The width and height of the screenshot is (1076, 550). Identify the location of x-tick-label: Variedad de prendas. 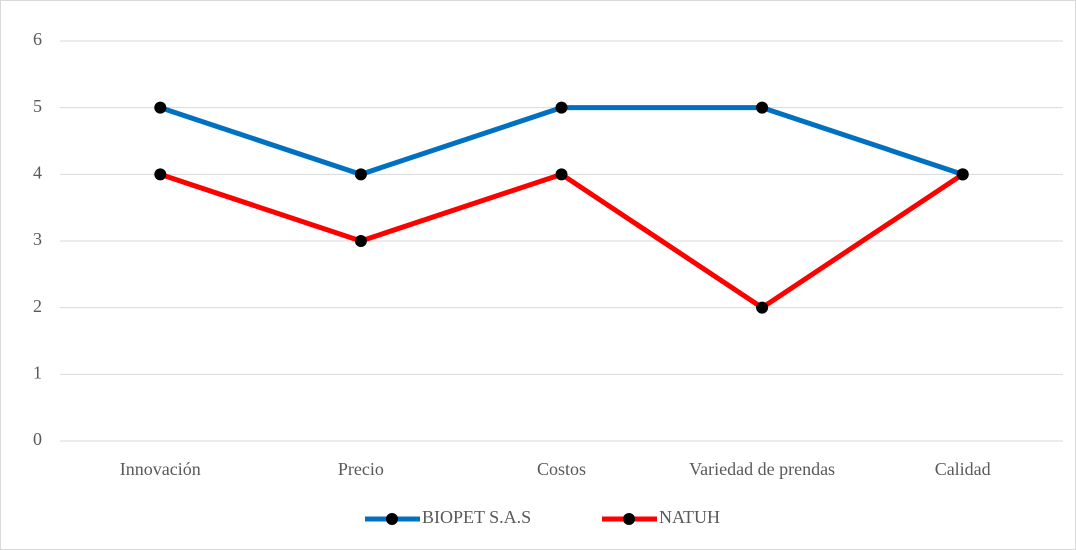
(762, 469).